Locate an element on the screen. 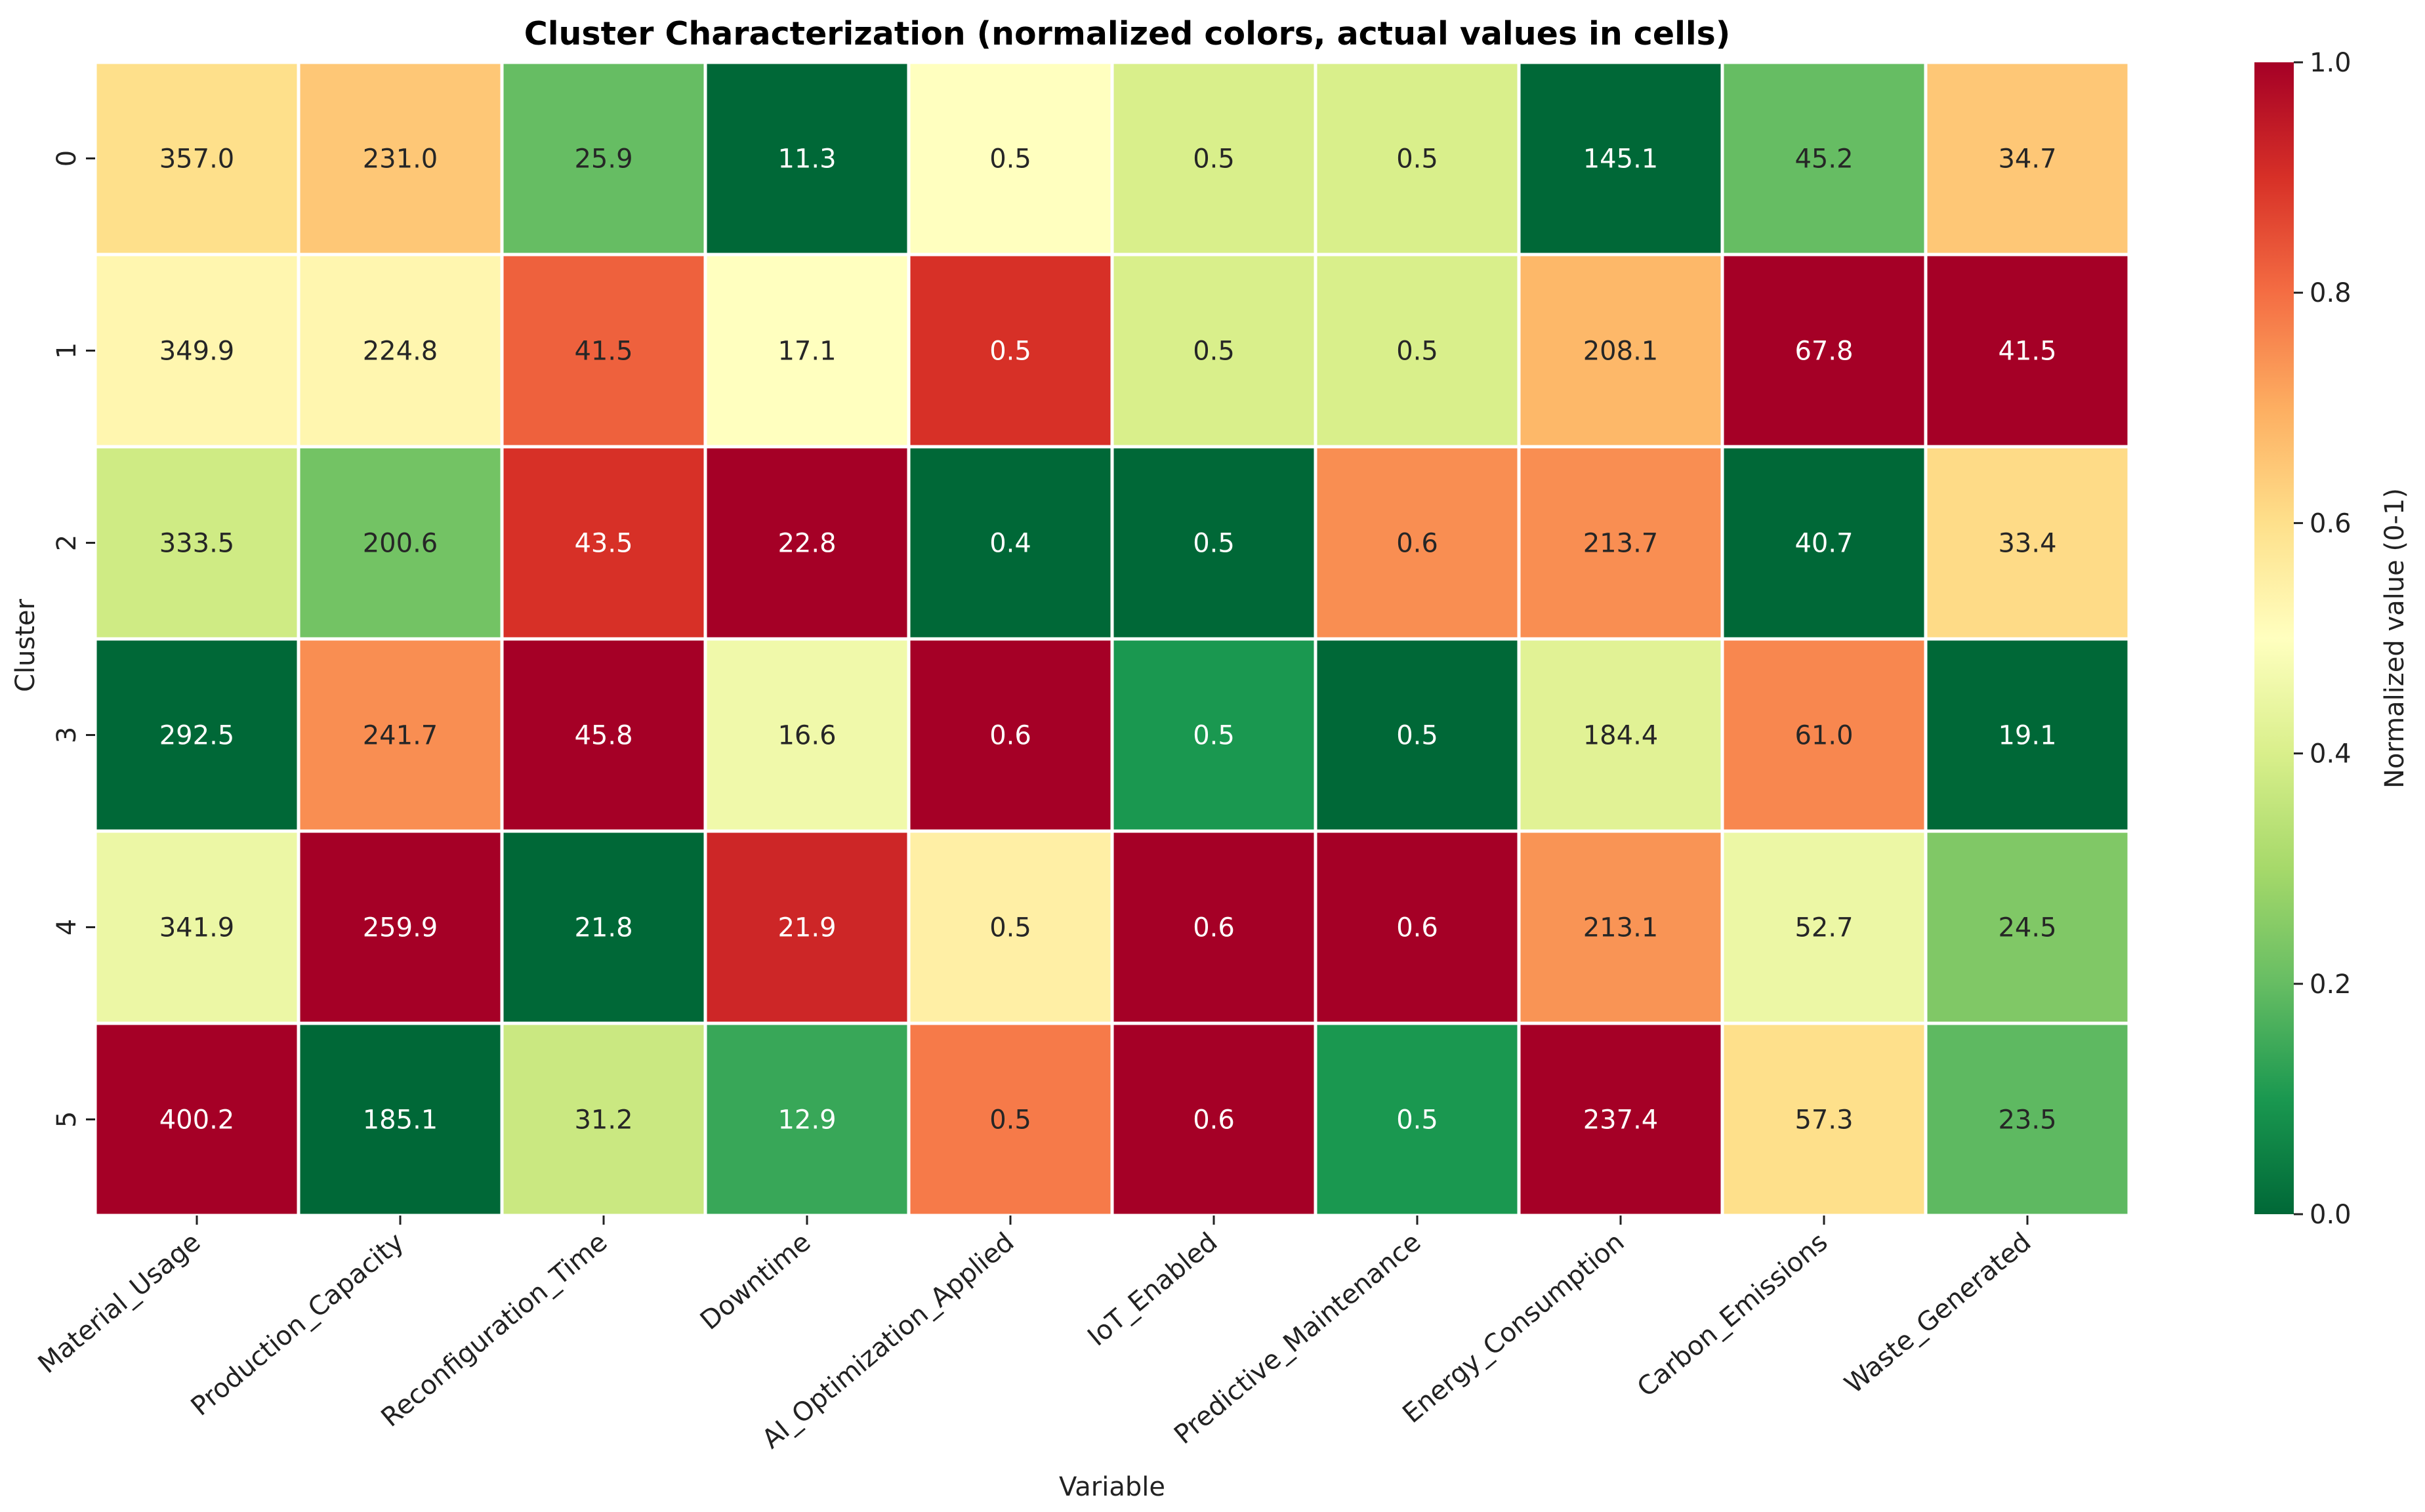  cell-value-label: 43.5 is located at coordinates (603, 544).